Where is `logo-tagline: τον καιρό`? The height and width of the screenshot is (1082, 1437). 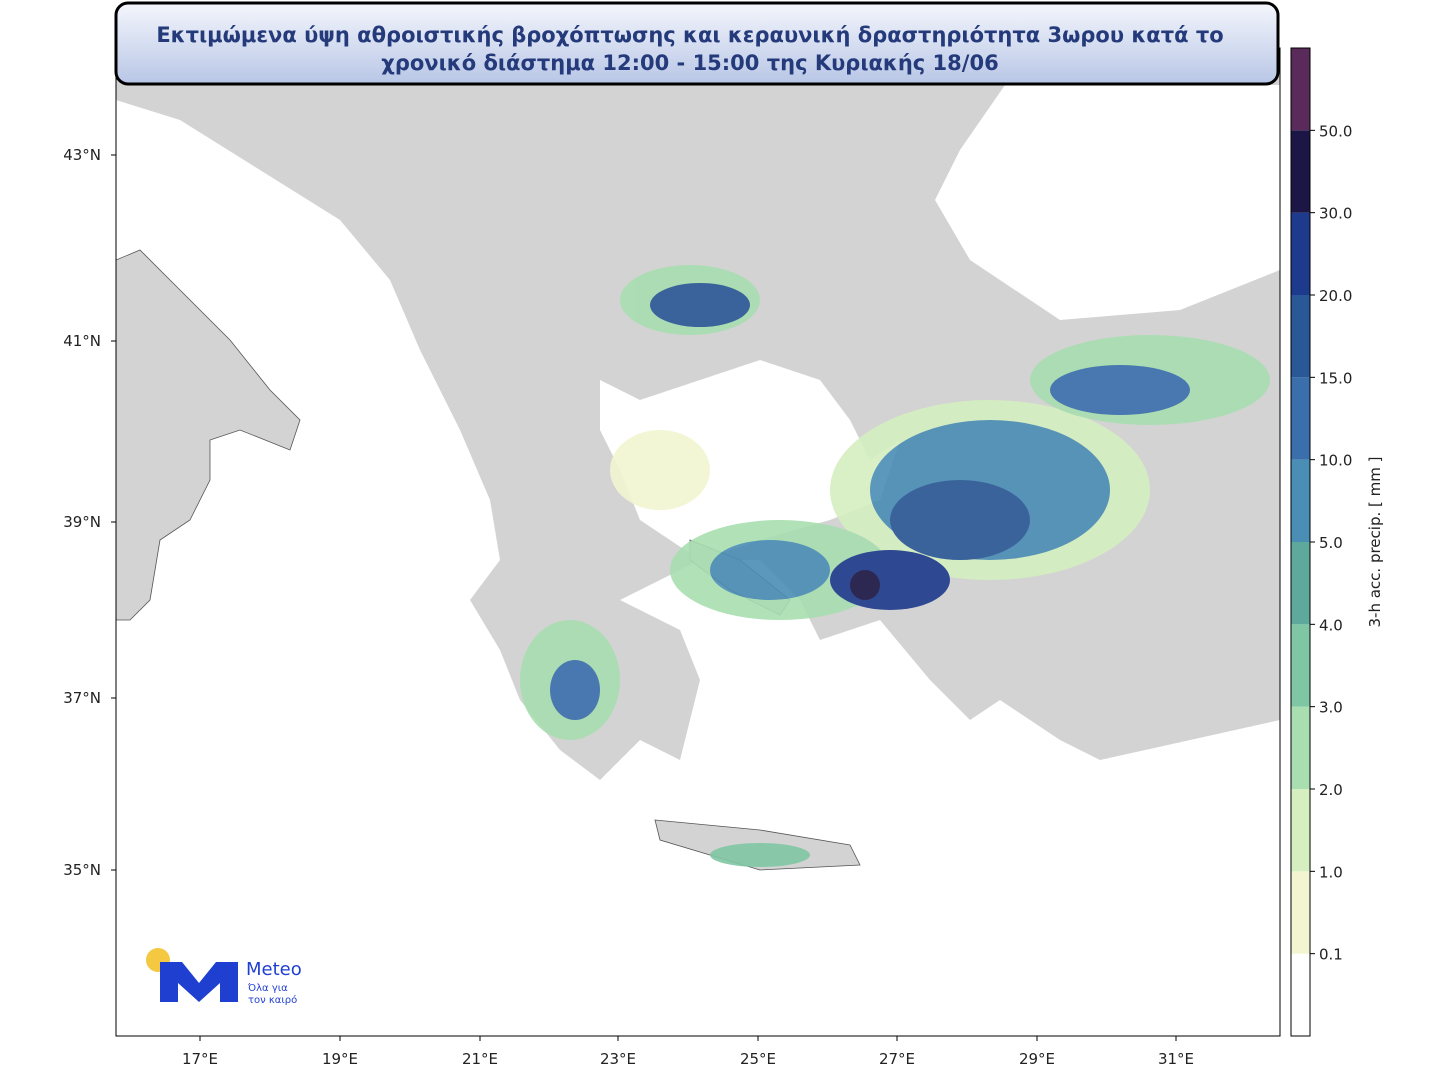 logo-tagline: τον καιρό is located at coordinates (272, 1000).